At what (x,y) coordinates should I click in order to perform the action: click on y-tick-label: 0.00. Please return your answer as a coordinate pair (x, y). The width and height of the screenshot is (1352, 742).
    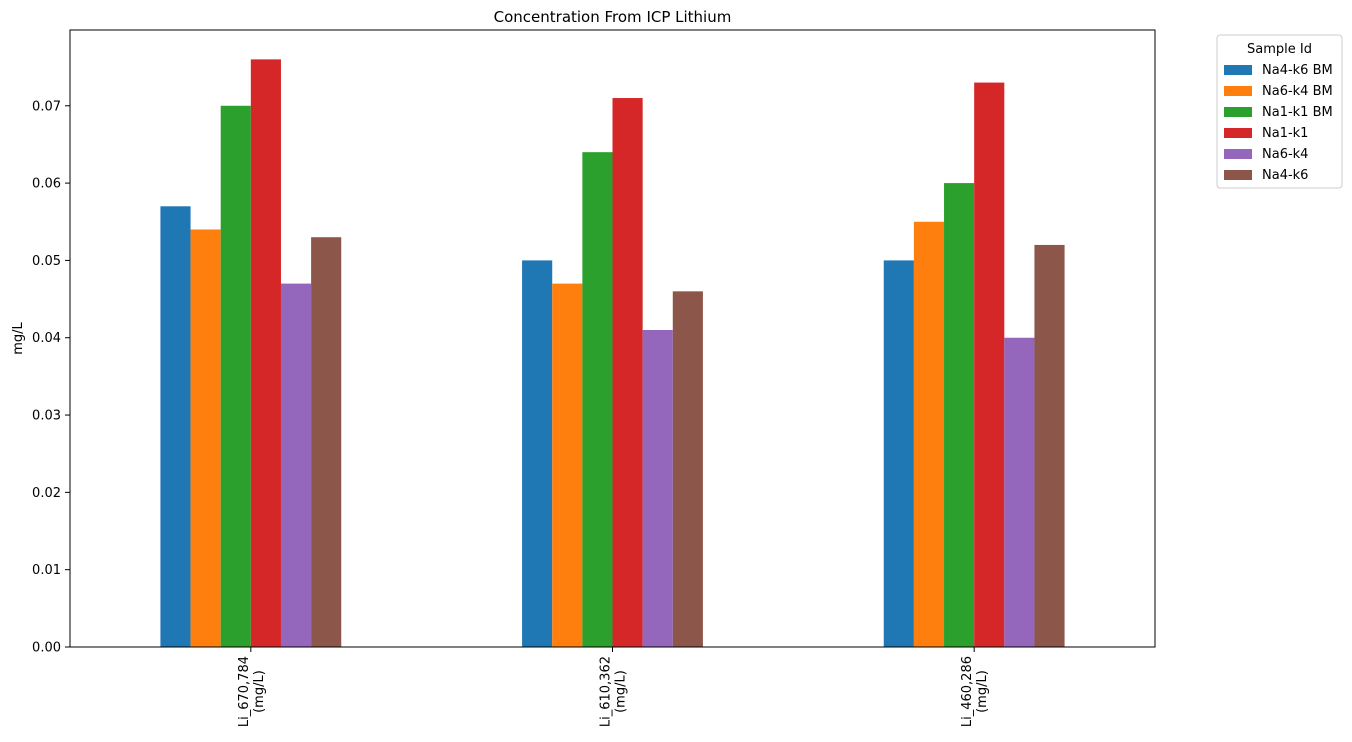
    Looking at the image, I should click on (46, 648).